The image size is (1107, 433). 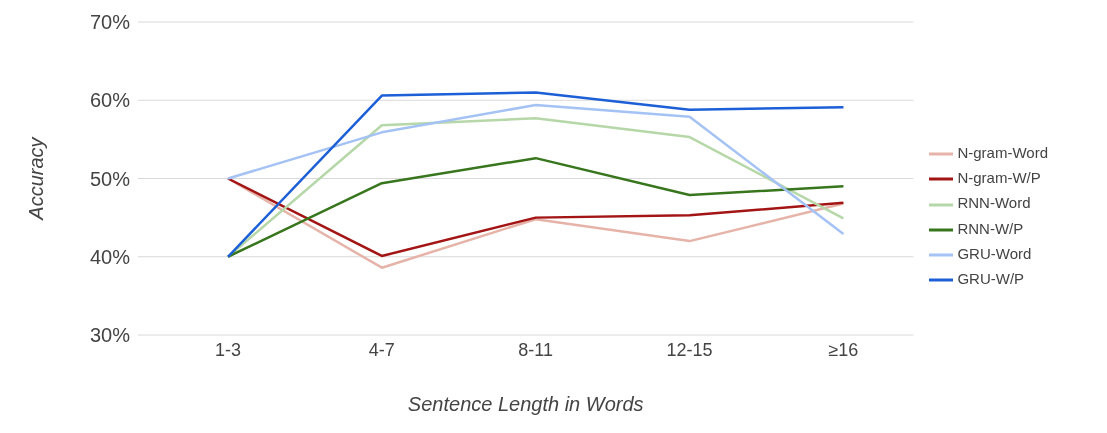 What do you see at coordinates (110, 178) in the screenshot?
I see `y-tick-label: 50%` at bounding box center [110, 178].